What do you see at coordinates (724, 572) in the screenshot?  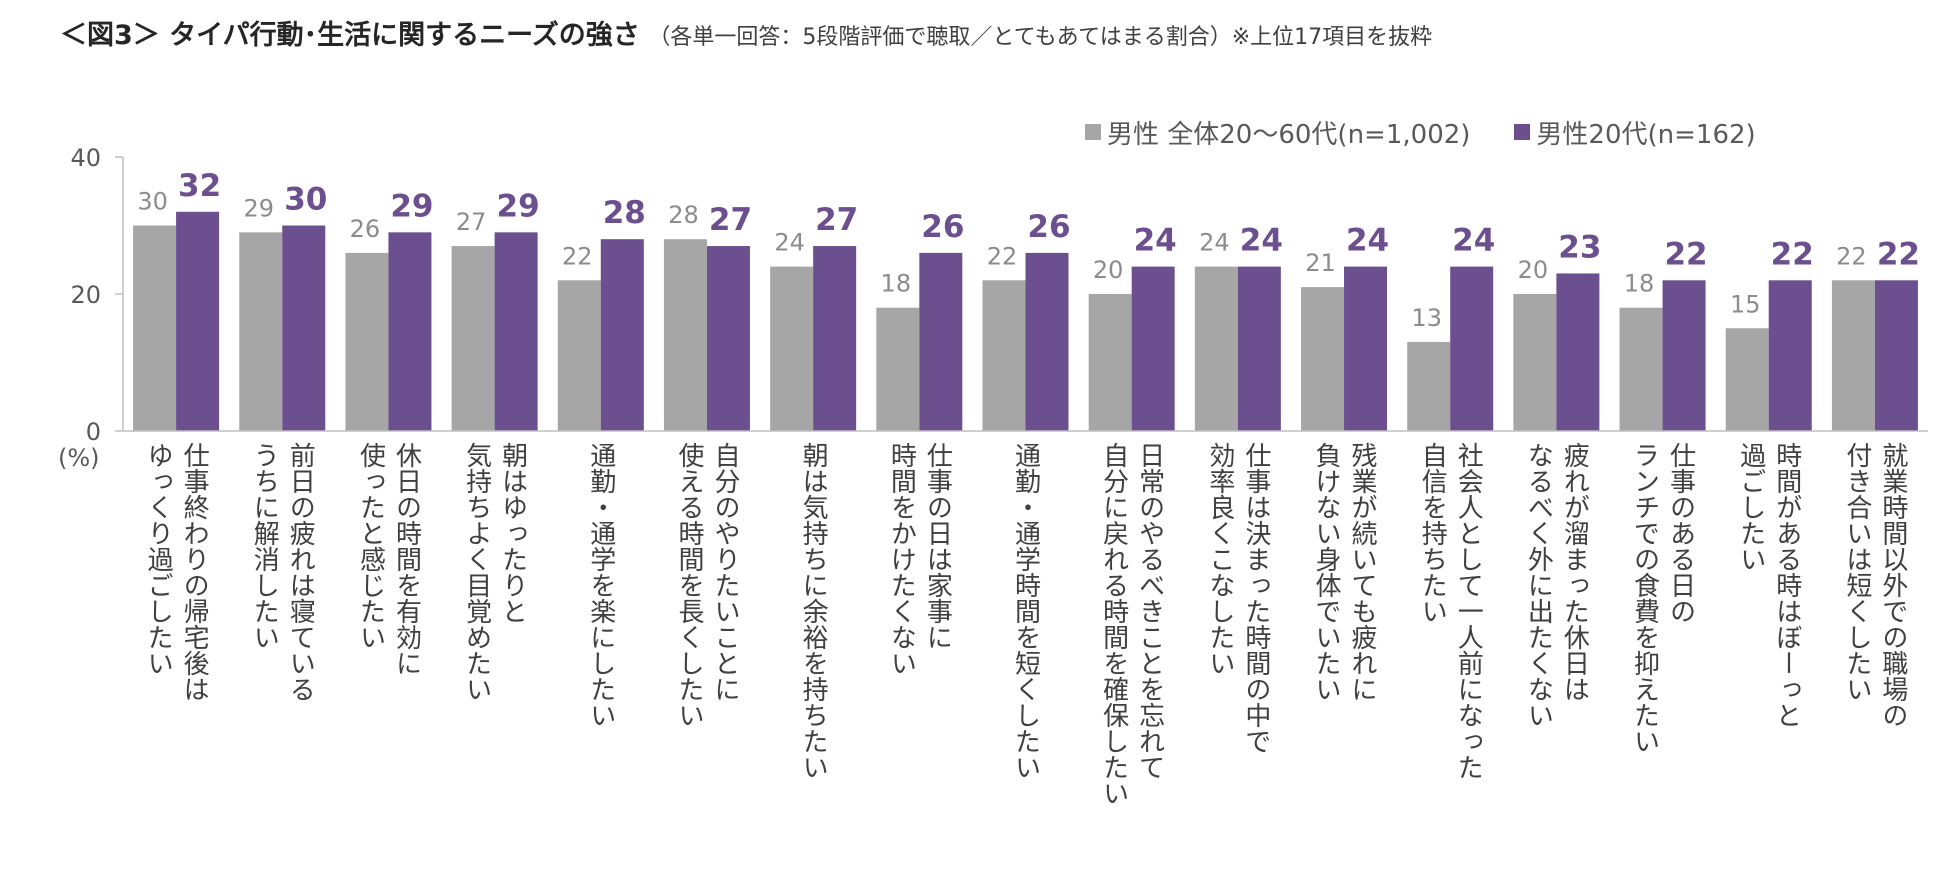 I see `category-label-line: 自分のやりたいことに` at bounding box center [724, 572].